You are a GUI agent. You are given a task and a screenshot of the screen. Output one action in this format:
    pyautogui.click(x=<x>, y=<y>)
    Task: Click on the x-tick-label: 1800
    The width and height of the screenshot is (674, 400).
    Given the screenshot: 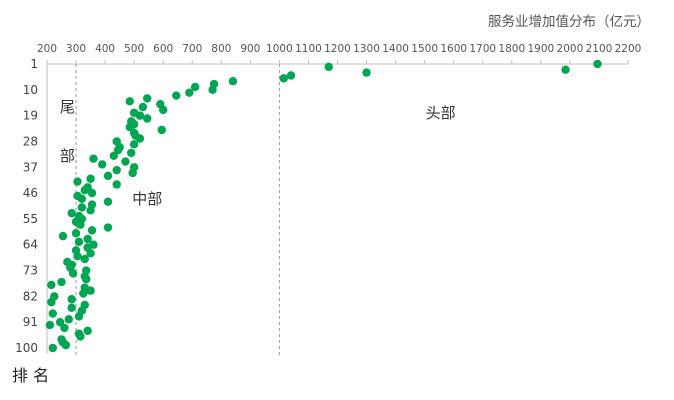 What is the action you would take?
    pyautogui.click(x=511, y=49)
    